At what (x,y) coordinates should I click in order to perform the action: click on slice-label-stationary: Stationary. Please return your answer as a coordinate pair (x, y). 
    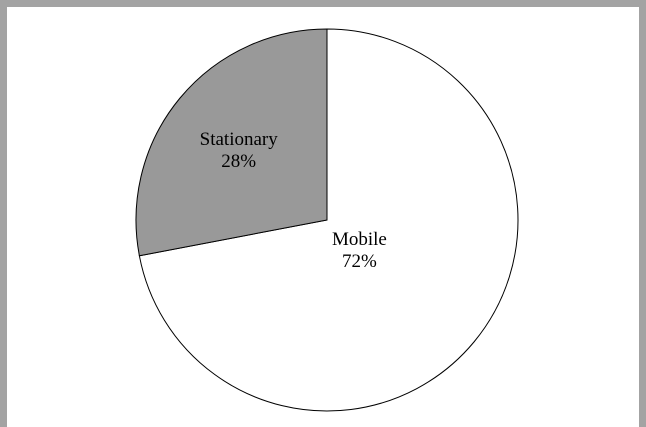
    Looking at the image, I should click on (239, 139).